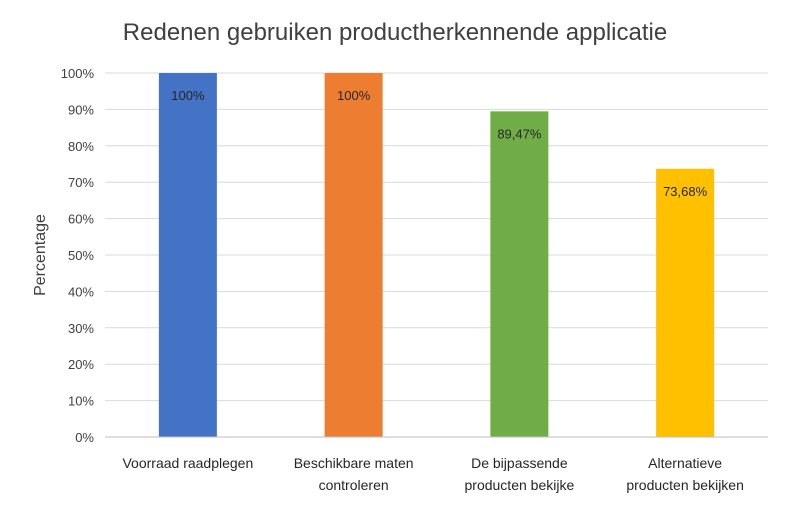 The image size is (790, 508). I want to click on y-tick-label: 40%, so click(81, 291).